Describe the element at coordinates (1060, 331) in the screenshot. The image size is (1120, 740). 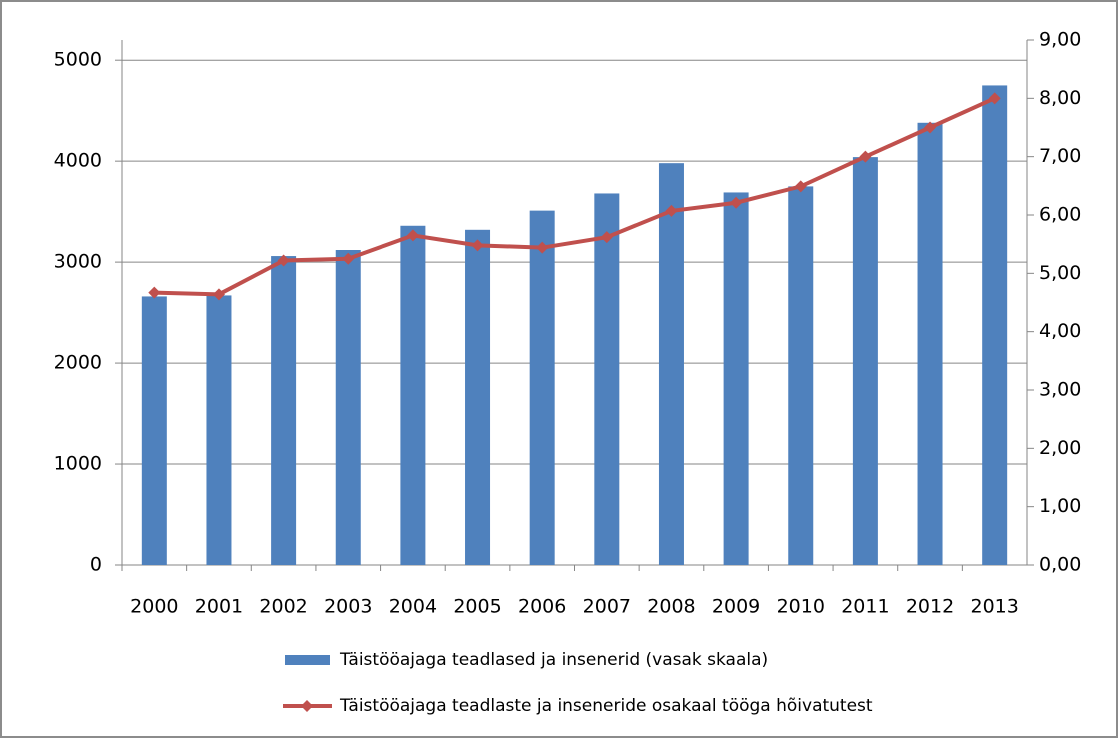
I see `y2-tick-label: 4,00` at that location.